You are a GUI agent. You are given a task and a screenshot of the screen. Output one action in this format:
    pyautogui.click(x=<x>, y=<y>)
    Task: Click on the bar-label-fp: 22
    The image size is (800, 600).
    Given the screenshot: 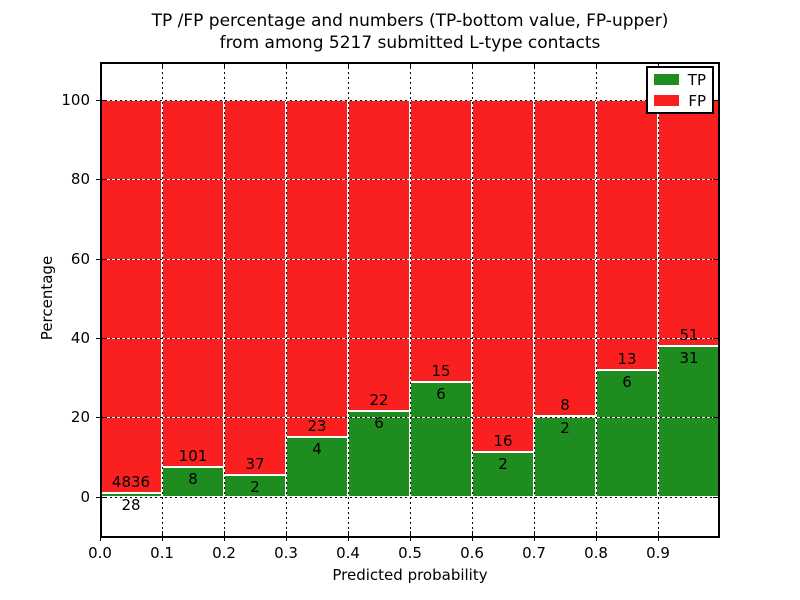 What is the action you would take?
    pyautogui.click(x=379, y=399)
    